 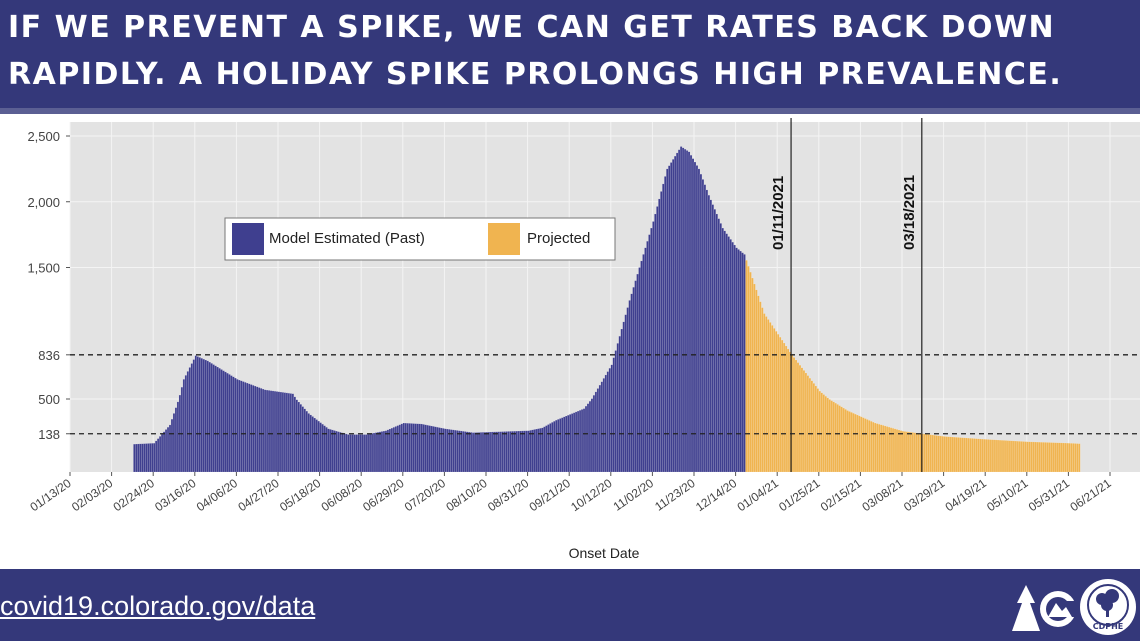 What do you see at coordinates (158, 606) in the screenshot?
I see `data-link: covid19.colorado.gov/data` at bounding box center [158, 606].